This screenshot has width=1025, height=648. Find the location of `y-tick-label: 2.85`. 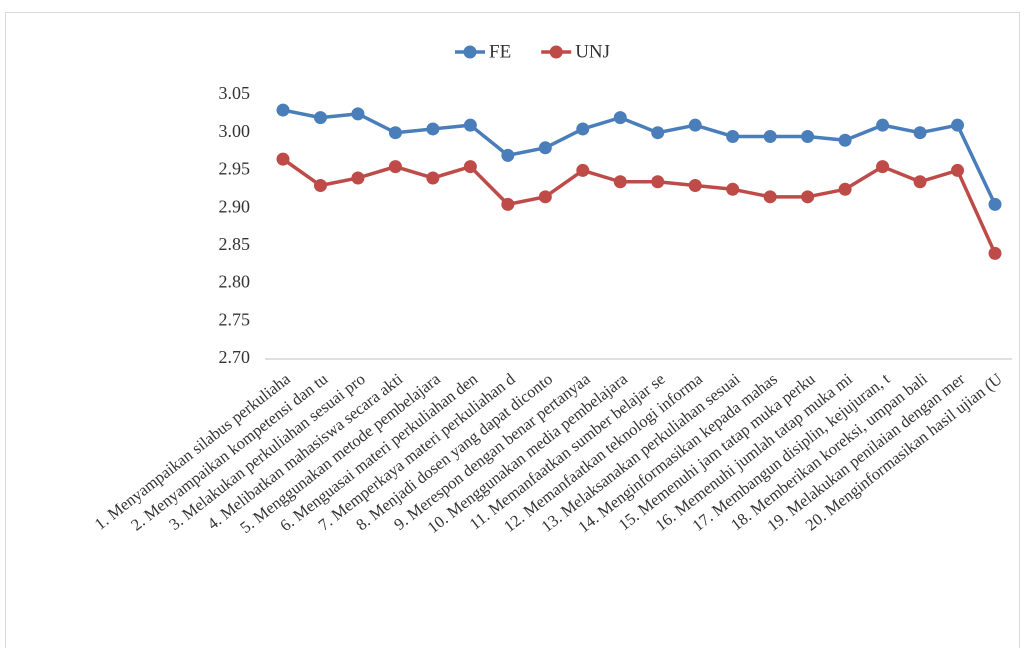

y-tick-label: 2.85 is located at coordinates (235, 244).